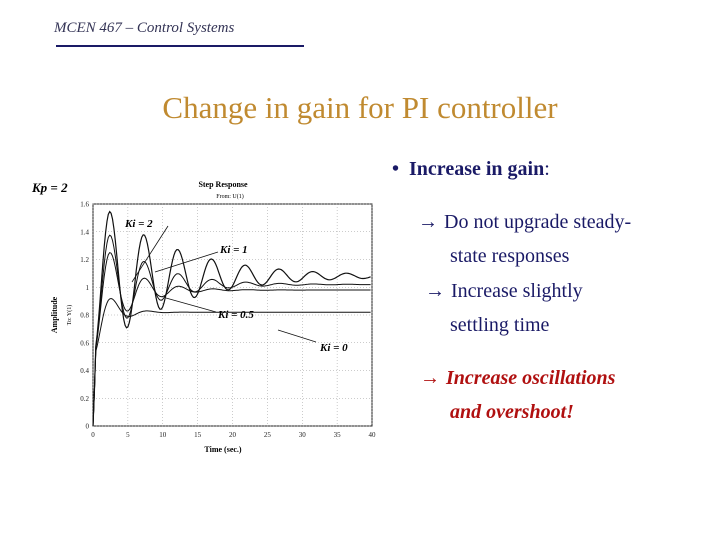 The height and width of the screenshot is (540, 720). I want to click on sub-bullet-2-line2: settling time, so click(500, 325).